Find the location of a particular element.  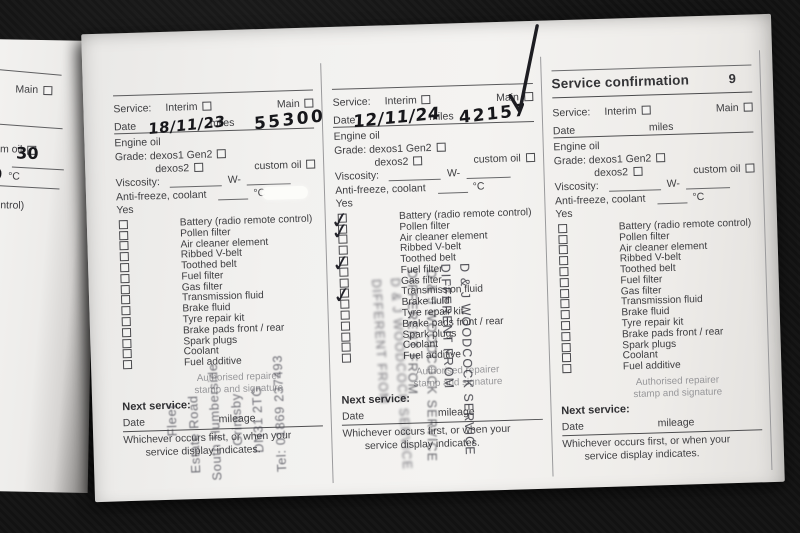

handwritten-temperature: 0 is located at coordinates (1, 174).